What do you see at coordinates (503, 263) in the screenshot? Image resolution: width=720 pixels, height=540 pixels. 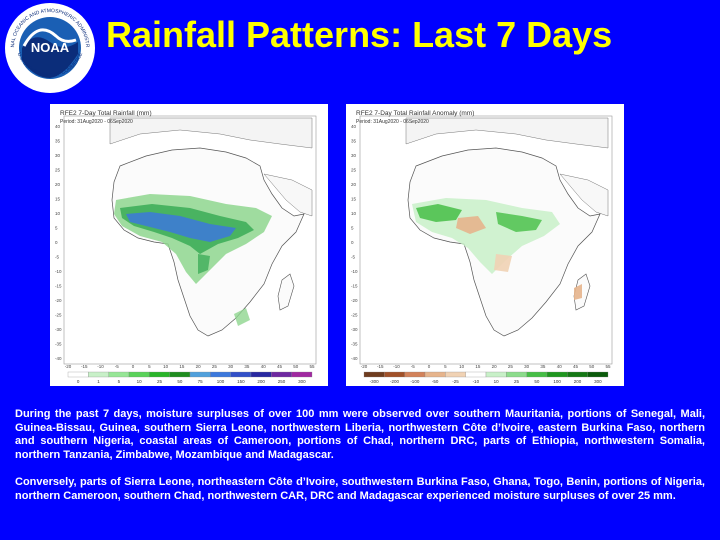 I see `anomaly-deficit-central` at bounding box center [503, 263].